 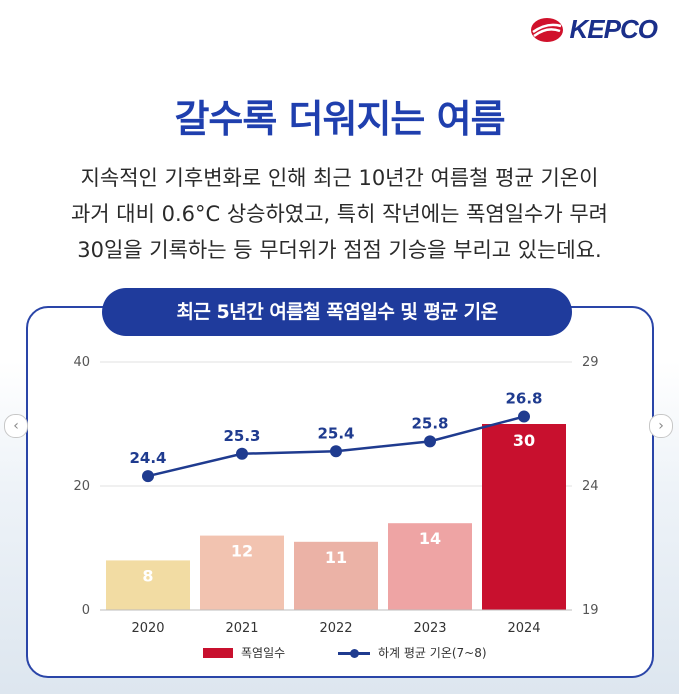 I want to click on left-axis-tick: 0, so click(x=86, y=610).